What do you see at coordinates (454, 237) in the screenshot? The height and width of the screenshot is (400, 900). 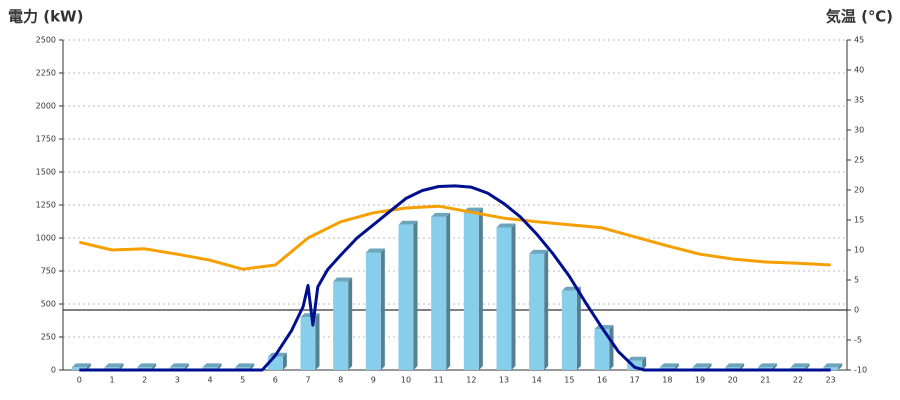 I see `line` at bounding box center [454, 237].